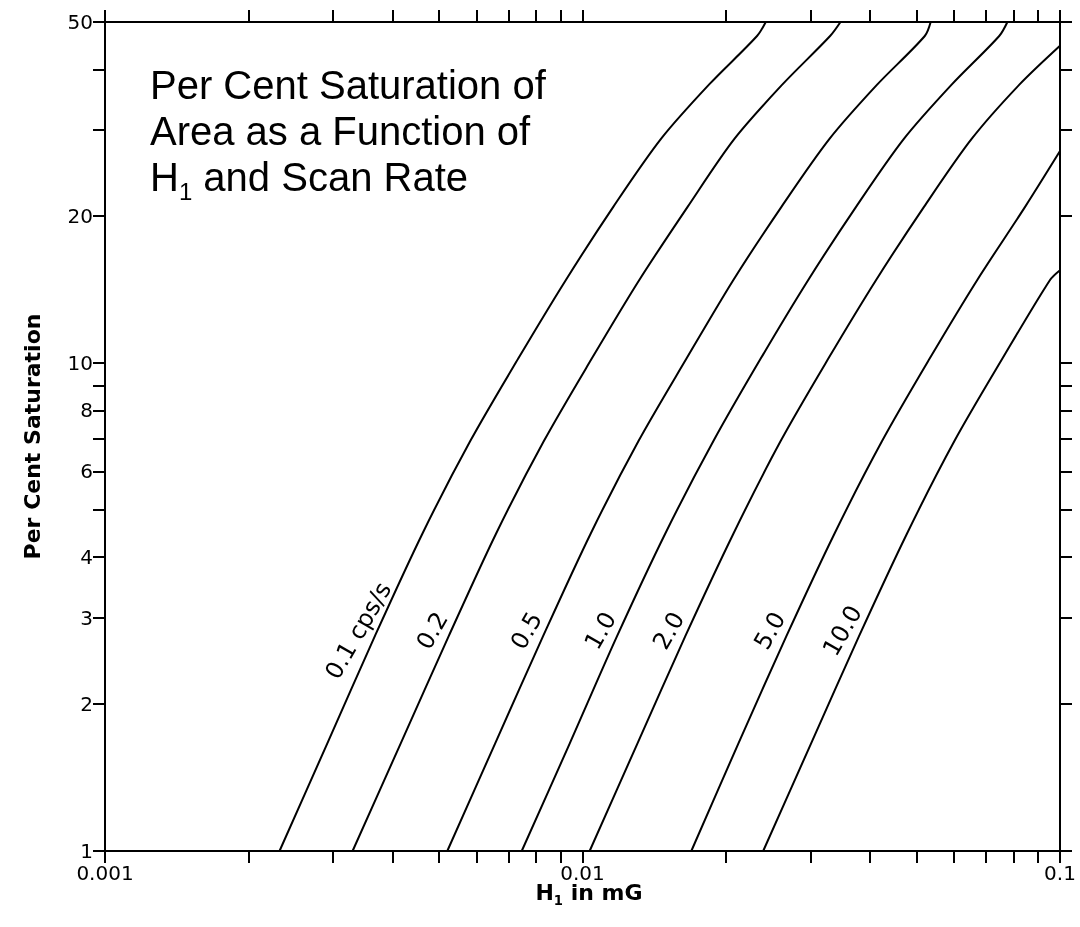 This screenshot has width=1080, height=927. I want to click on y-tick-label: 8, so click(86, 410).